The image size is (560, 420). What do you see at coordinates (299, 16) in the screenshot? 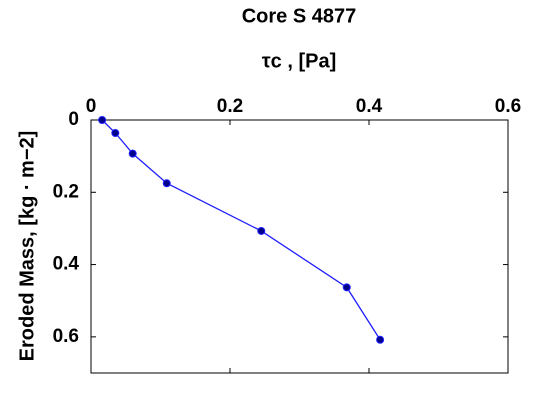
I see `chart-title: Core S 4877` at bounding box center [299, 16].